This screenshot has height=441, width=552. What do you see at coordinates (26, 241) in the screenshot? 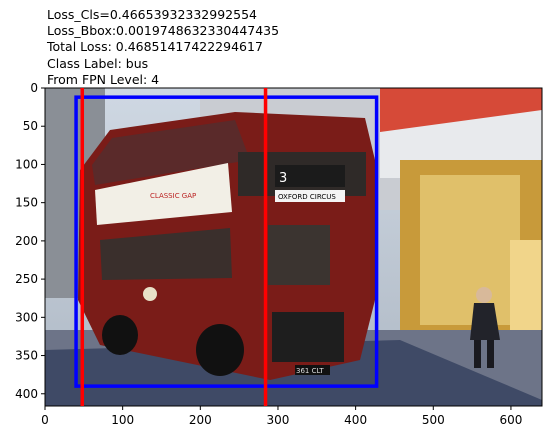
I see `y-tick-label: 200` at bounding box center [26, 241].